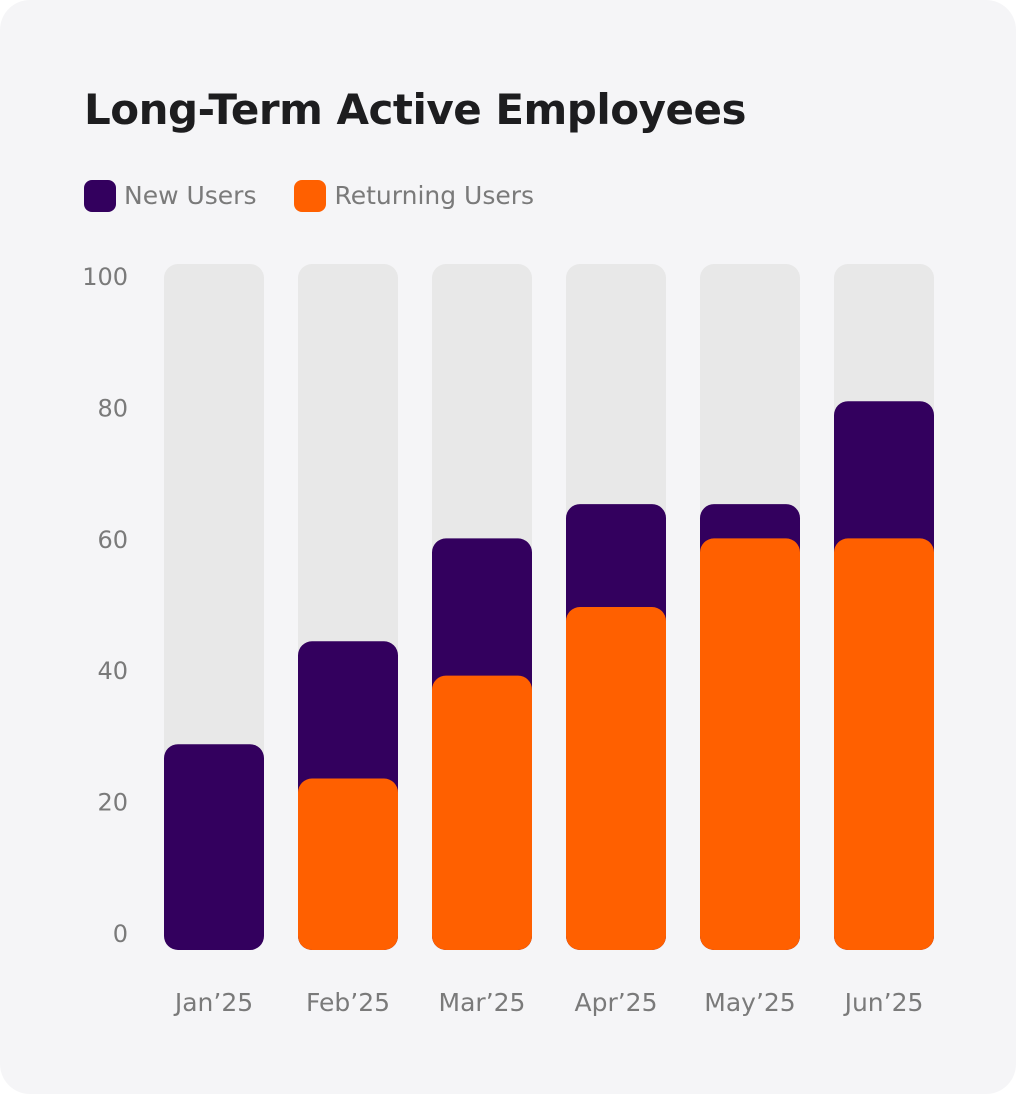 This screenshot has height=1094, width=1016. What do you see at coordinates (749, 1002) in the screenshot?
I see `x-tick-label: May’25` at bounding box center [749, 1002].